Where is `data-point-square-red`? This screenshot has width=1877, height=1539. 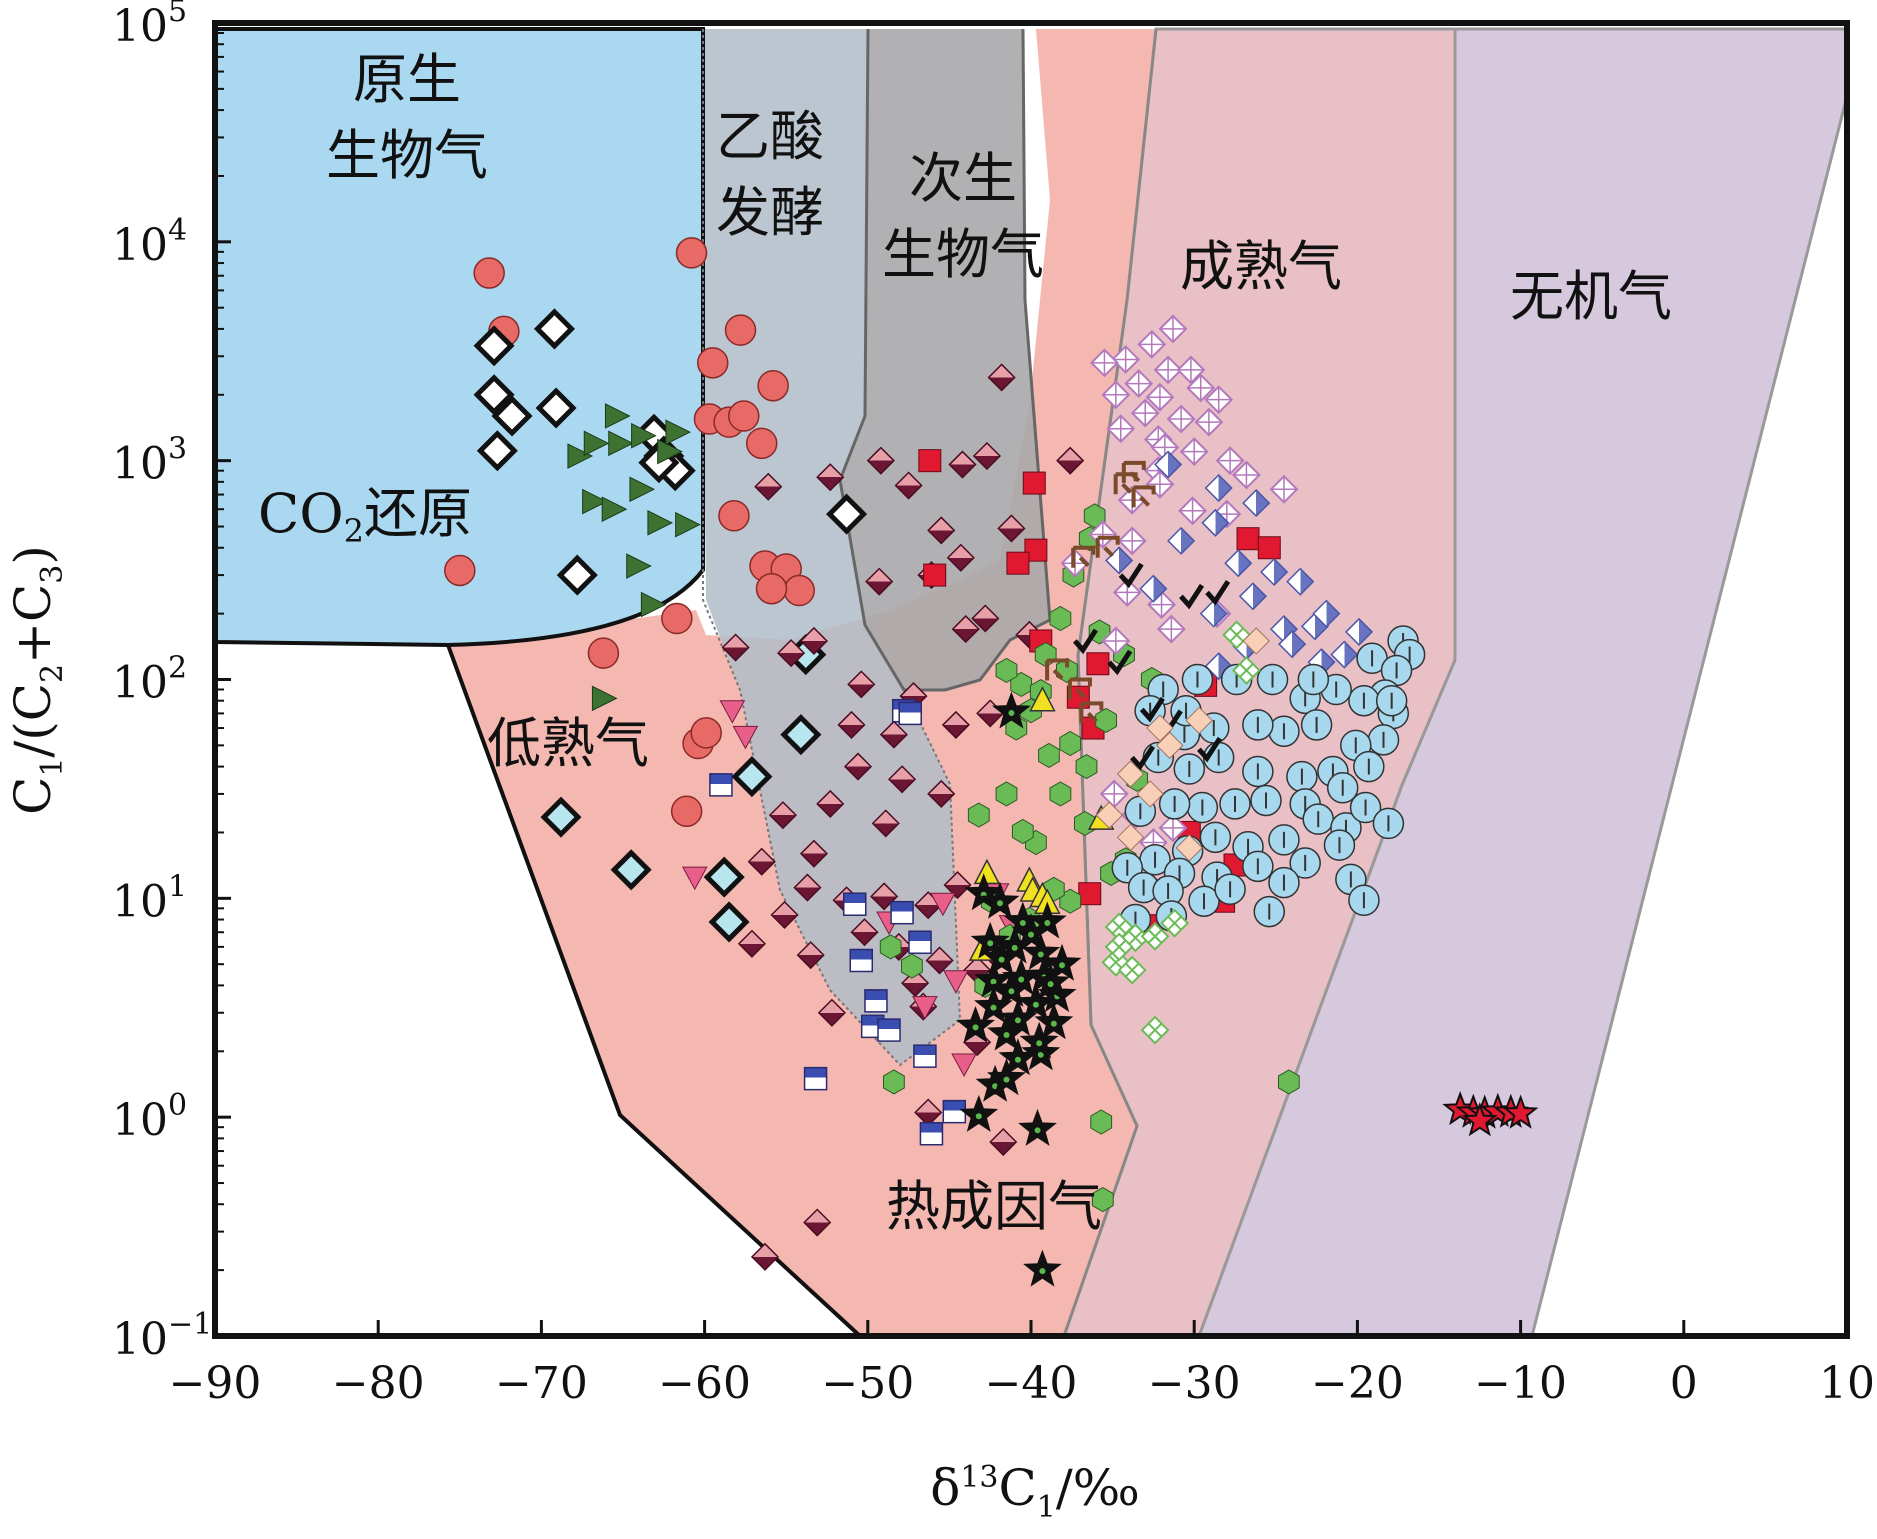 data-point-square-red is located at coordinates (1269, 548).